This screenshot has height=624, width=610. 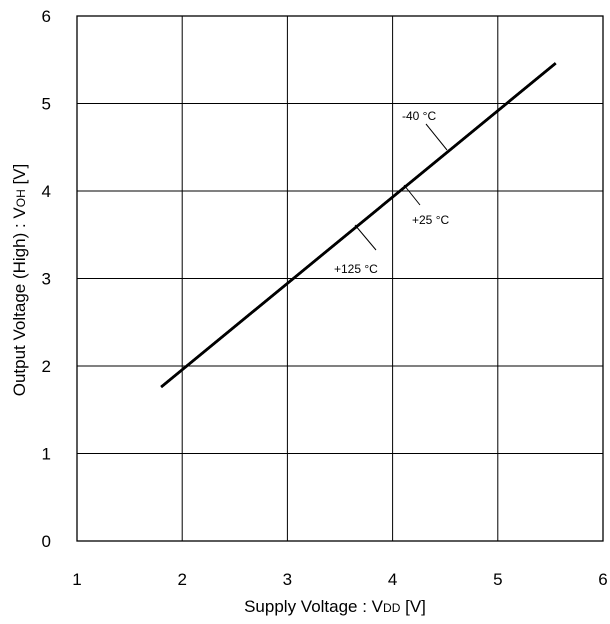 What do you see at coordinates (339, 579) in the screenshot?
I see `x-tick-labels: 1 2 3 4 5 6` at bounding box center [339, 579].